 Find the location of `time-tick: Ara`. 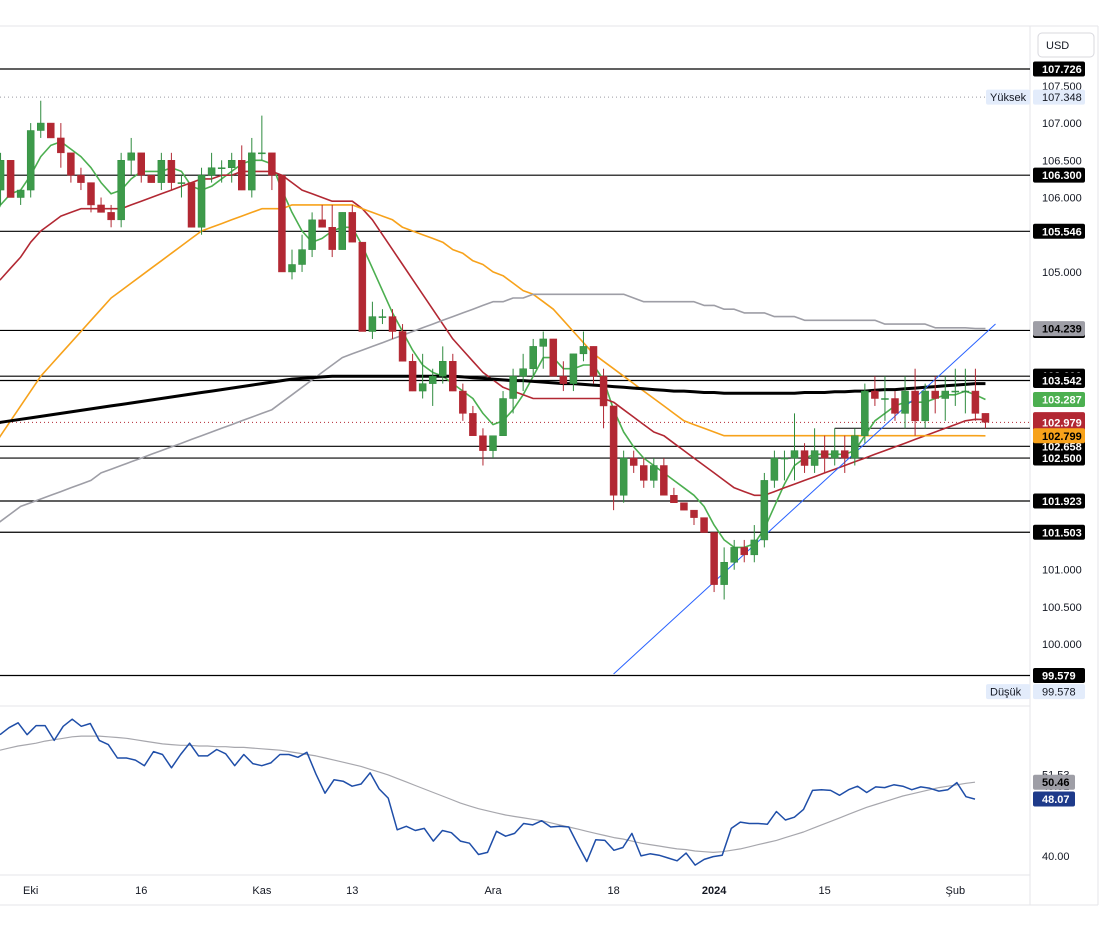

time-tick: Ara is located at coordinates (493, 891).